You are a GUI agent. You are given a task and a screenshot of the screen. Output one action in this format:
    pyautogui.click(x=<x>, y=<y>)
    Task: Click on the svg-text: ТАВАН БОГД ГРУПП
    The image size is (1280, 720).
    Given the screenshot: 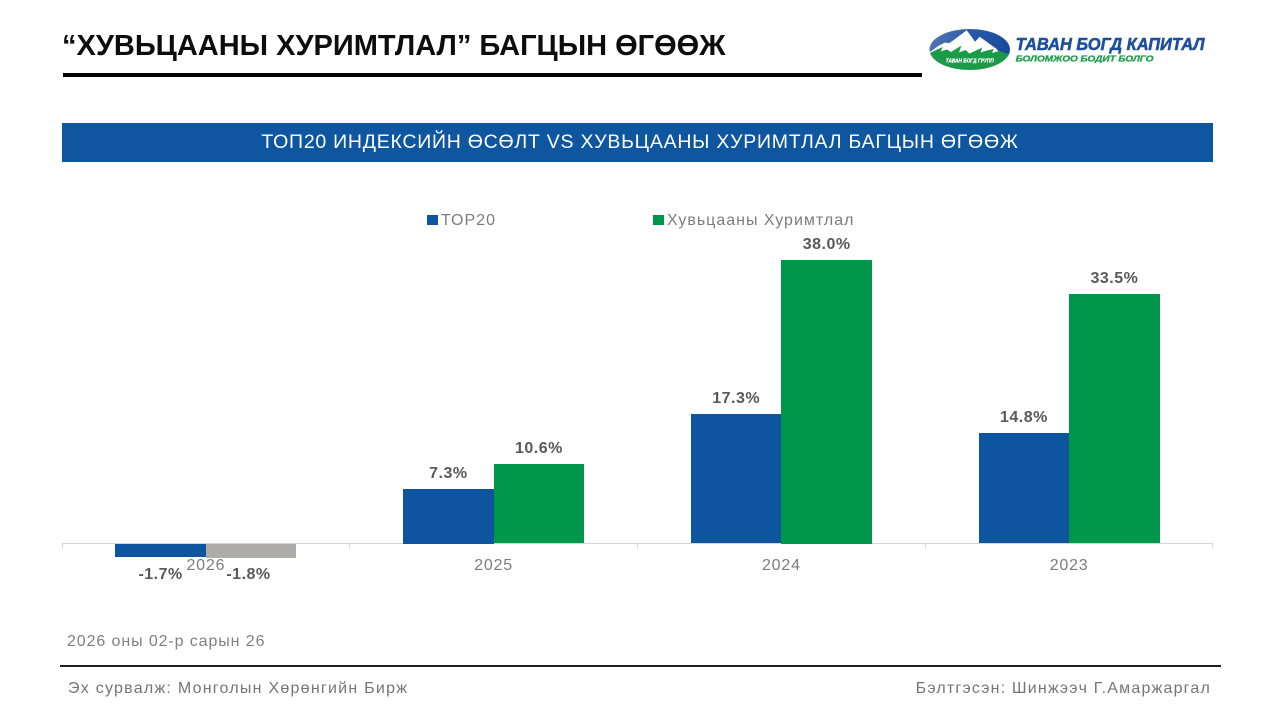 What is the action you would take?
    pyautogui.click(x=970, y=62)
    